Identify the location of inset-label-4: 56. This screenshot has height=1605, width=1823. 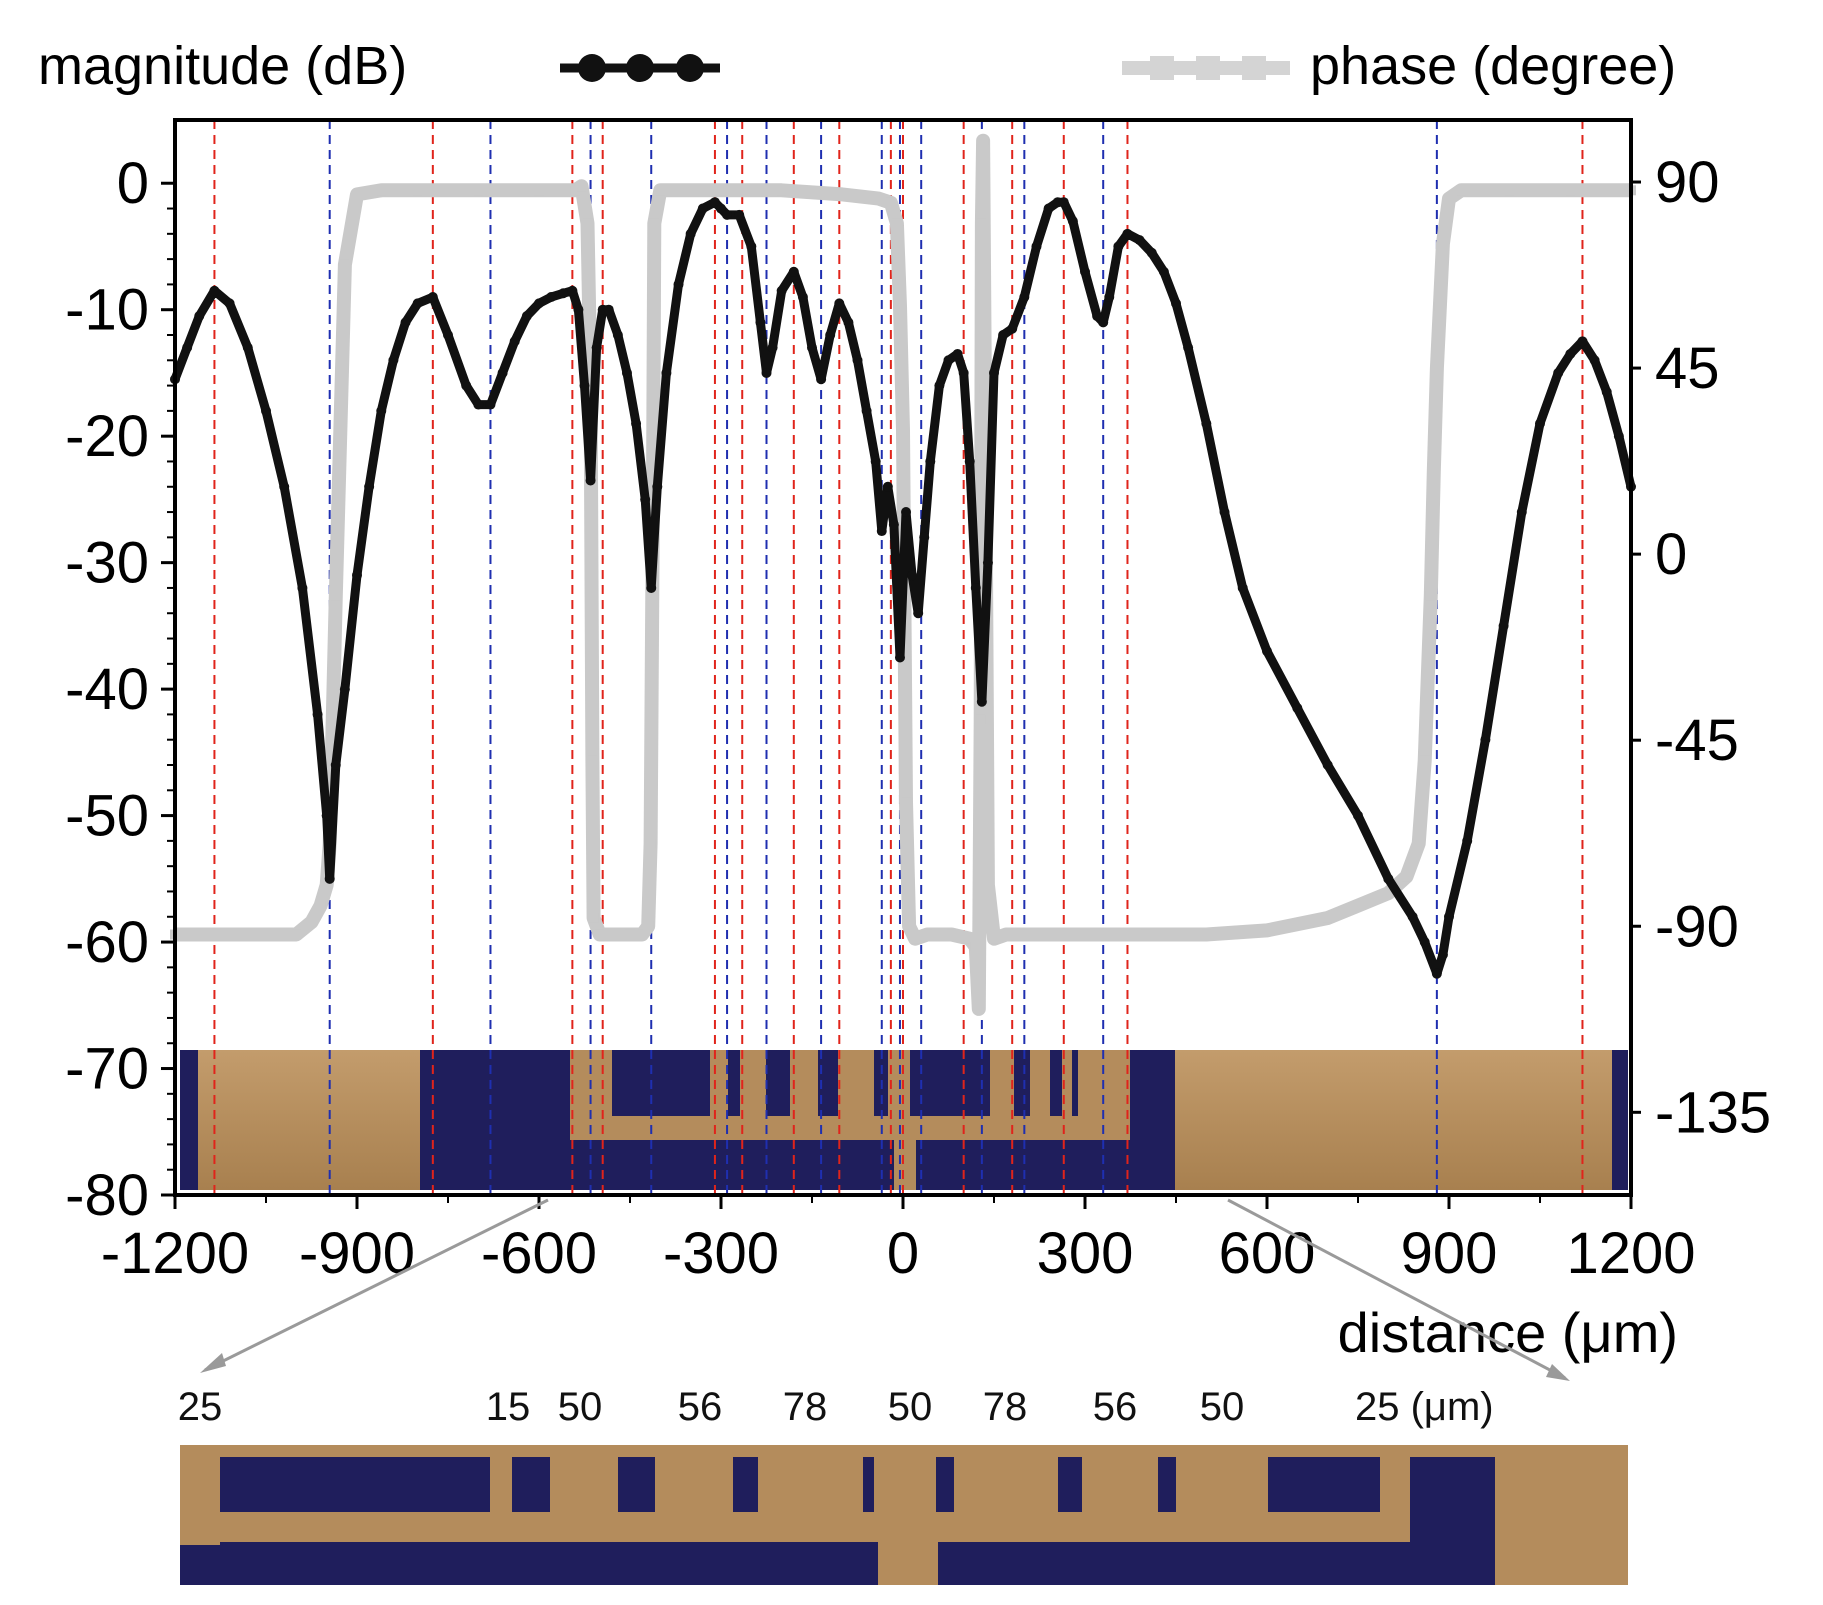
(700, 1407).